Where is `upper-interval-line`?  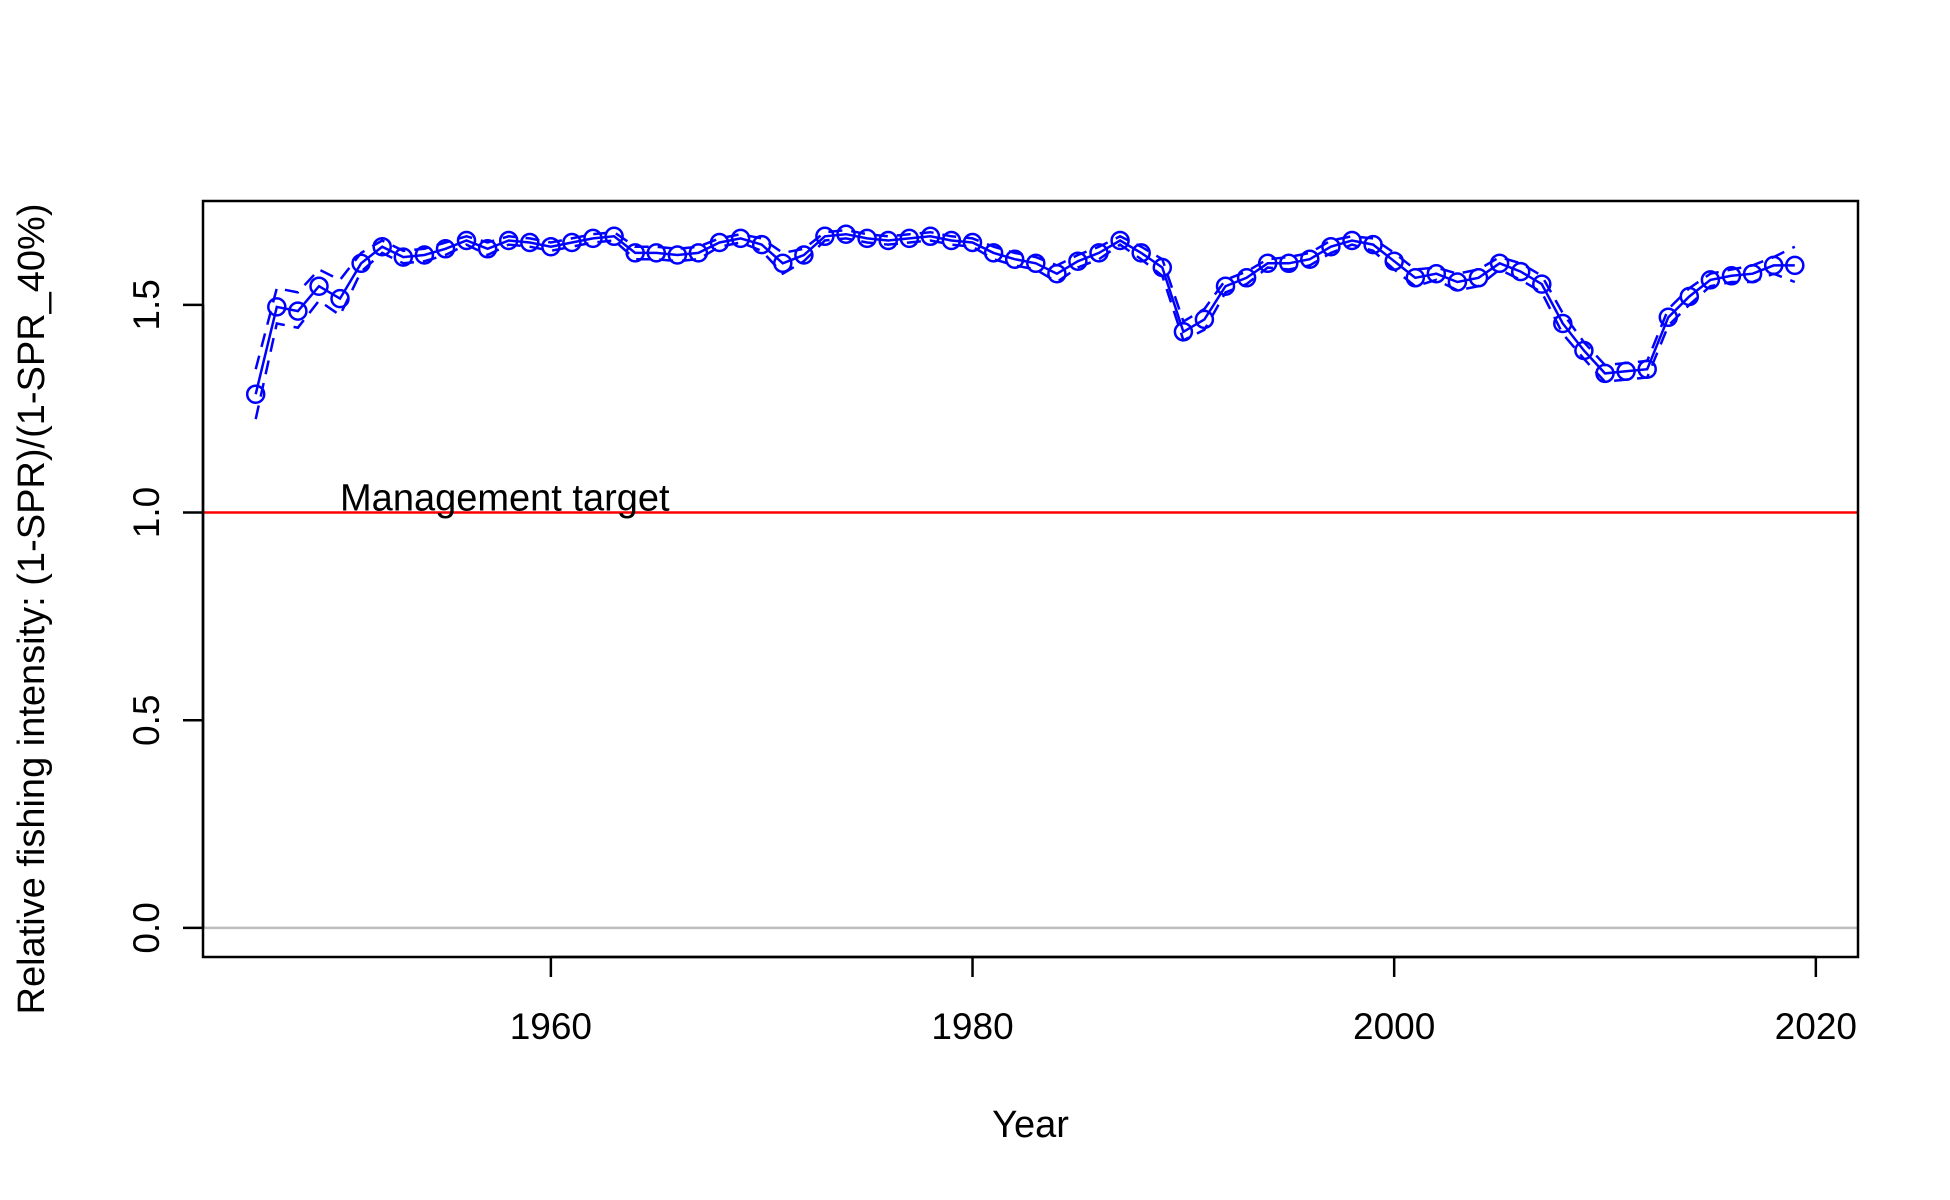 upper-interval-line is located at coordinates (1025, 299).